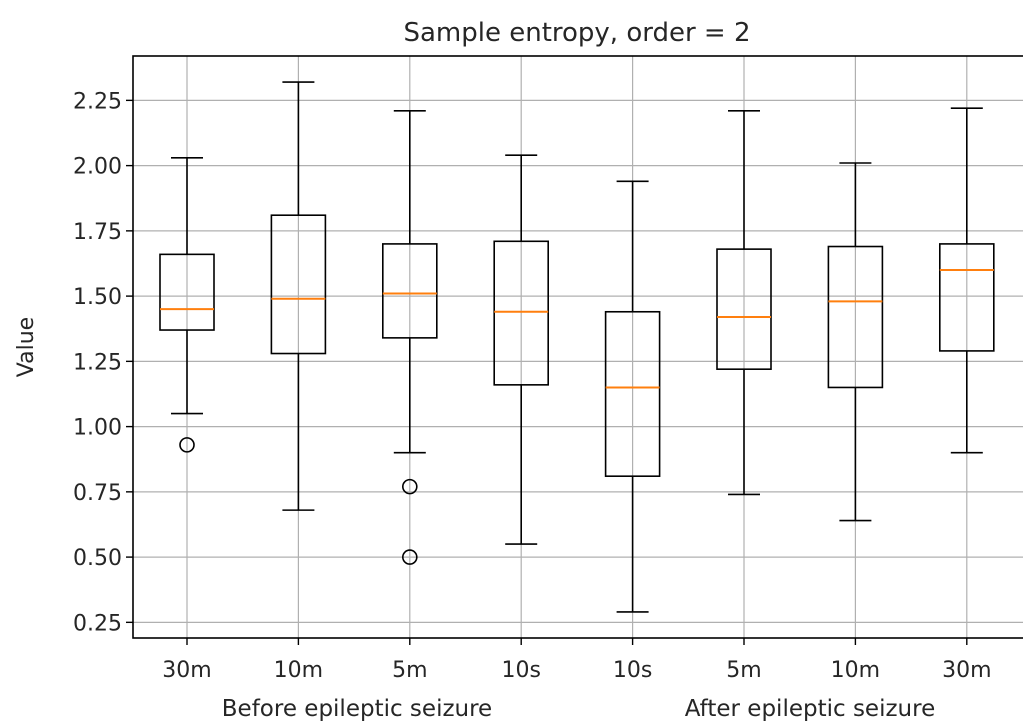 The width and height of the screenshot is (1023, 725). Describe the element at coordinates (97, 101) in the screenshot. I see `y-tick-label: 2.25` at that location.